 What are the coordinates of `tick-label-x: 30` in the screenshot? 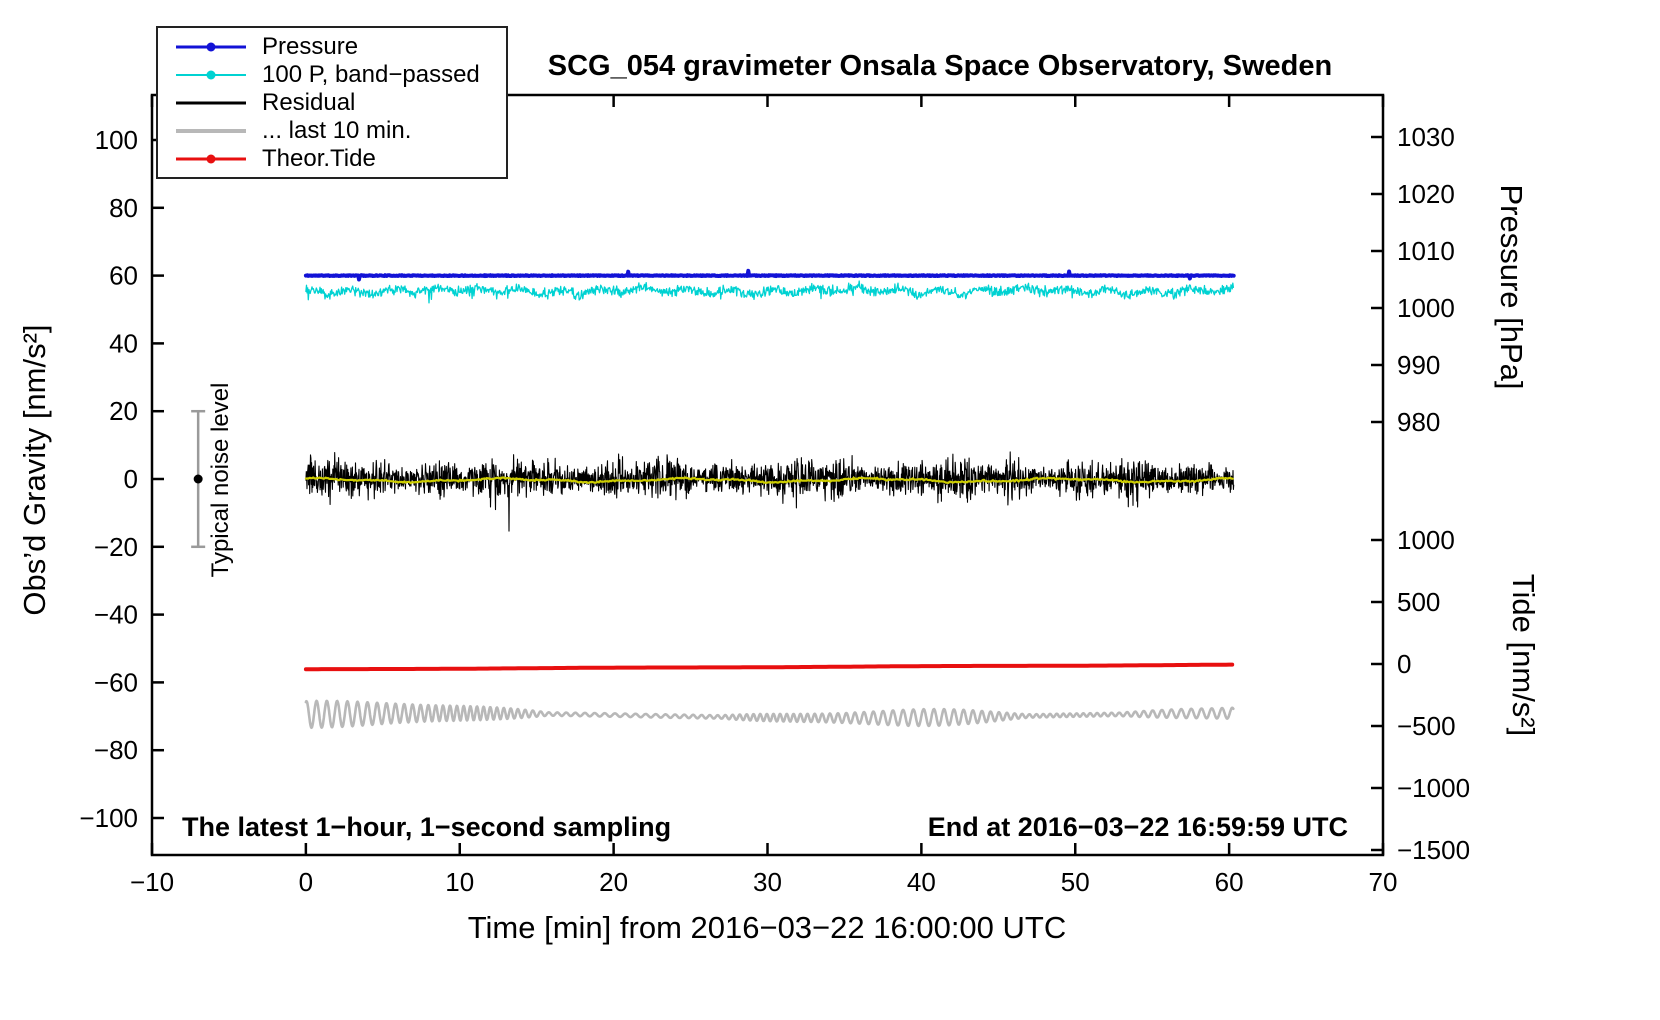 It's located at (767, 882).